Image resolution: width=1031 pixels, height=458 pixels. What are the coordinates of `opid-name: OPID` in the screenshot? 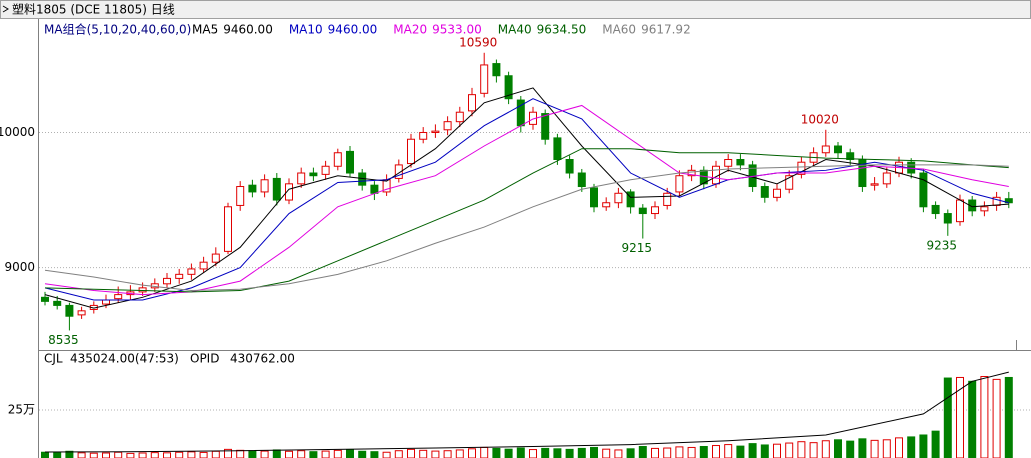 It's located at (204, 359).